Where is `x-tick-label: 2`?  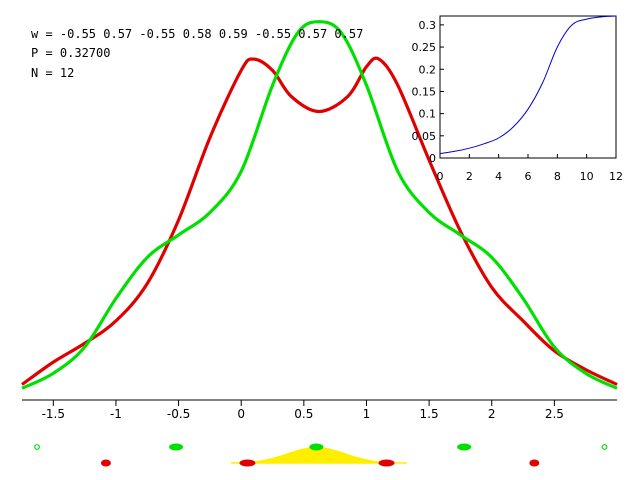
x-tick-label: 2 is located at coordinates (492, 414).